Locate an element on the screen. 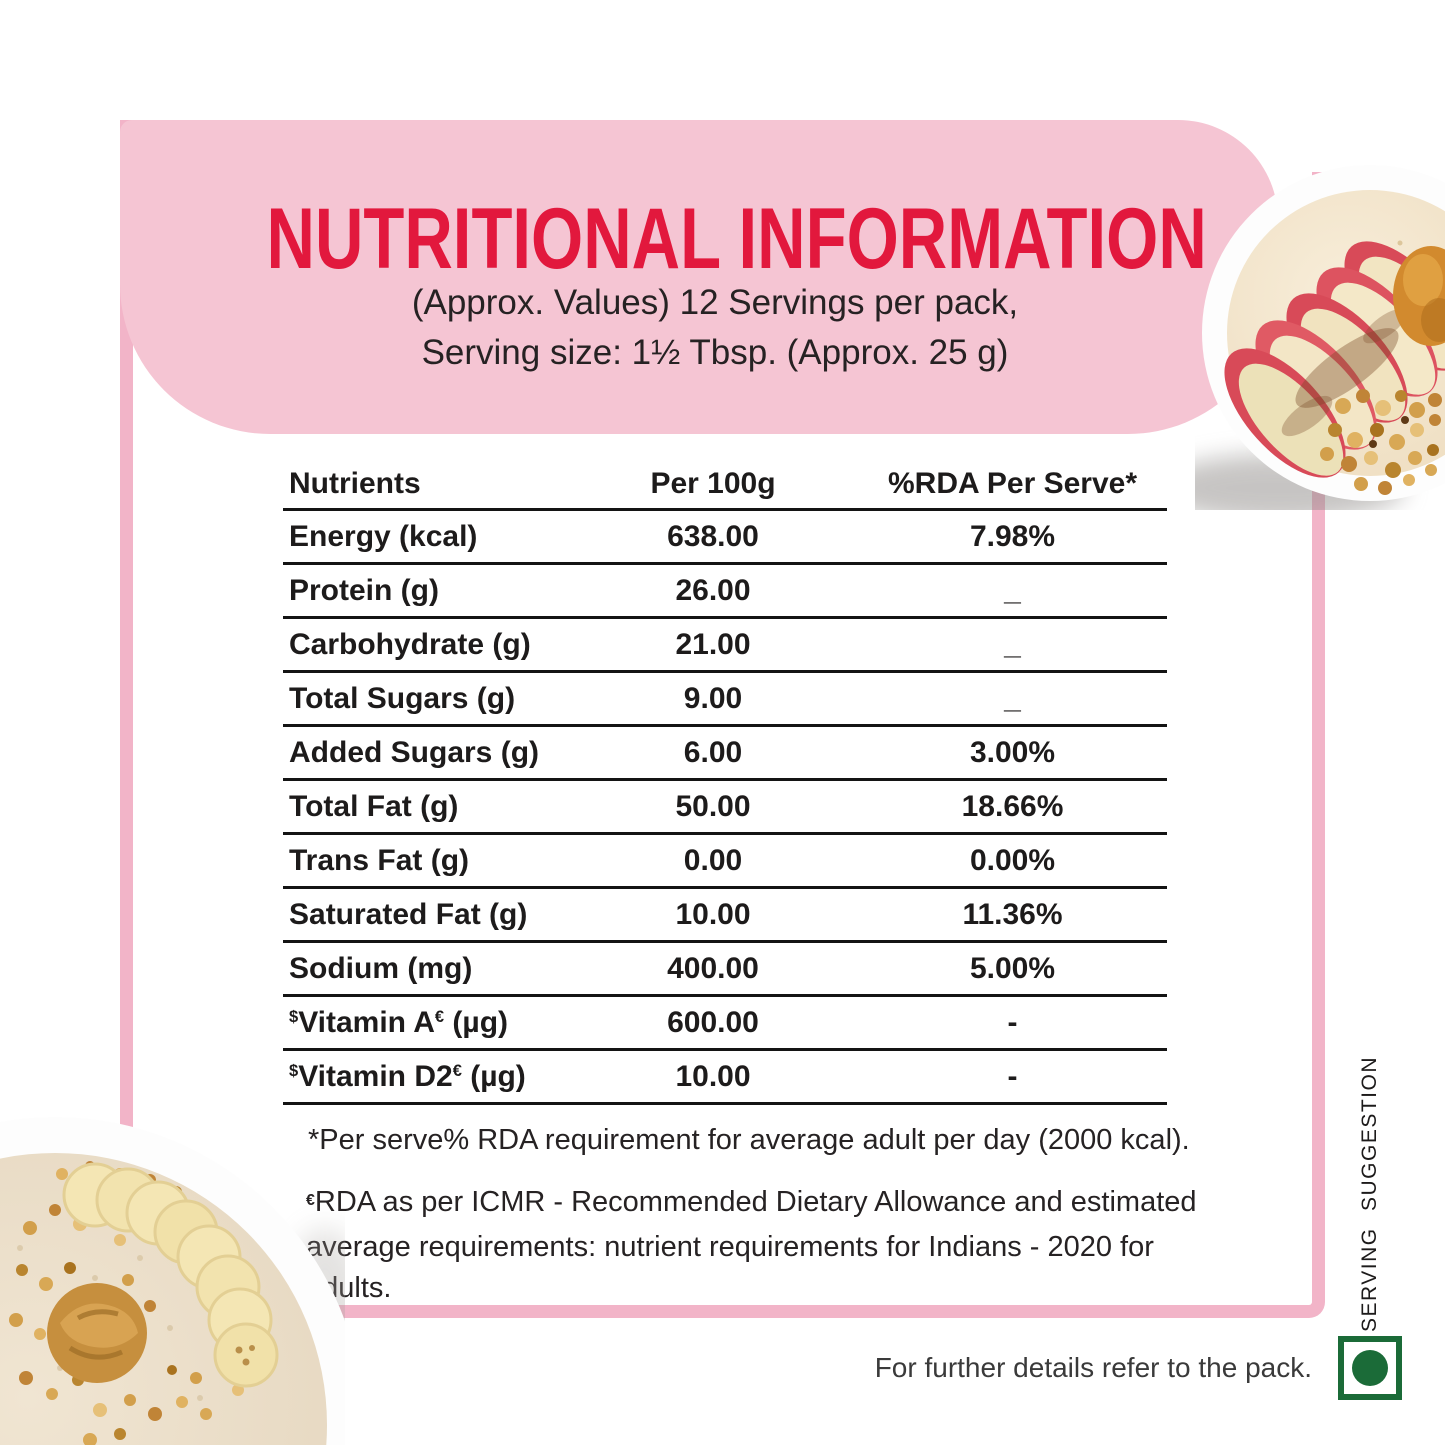 The height and width of the screenshot is (1445, 1445). table-row: Energy (kcal) 638.00 7.98% is located at coordinates (725, 535).